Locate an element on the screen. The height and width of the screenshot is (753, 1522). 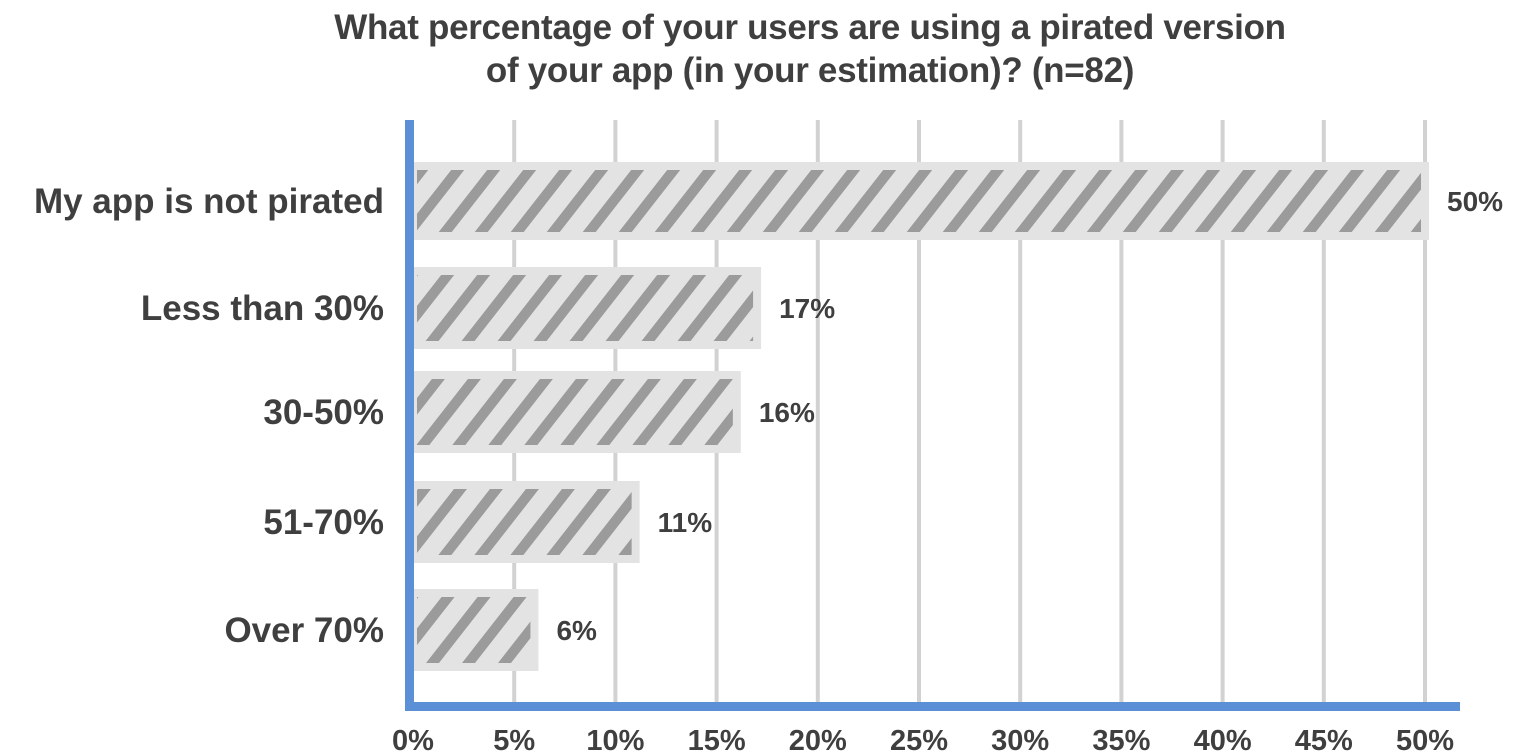
x-tick-labels: 0% 5% 10% 15% 20% 25% 30% 35% 40% 45% 50% is located at coordinates (923, 739).